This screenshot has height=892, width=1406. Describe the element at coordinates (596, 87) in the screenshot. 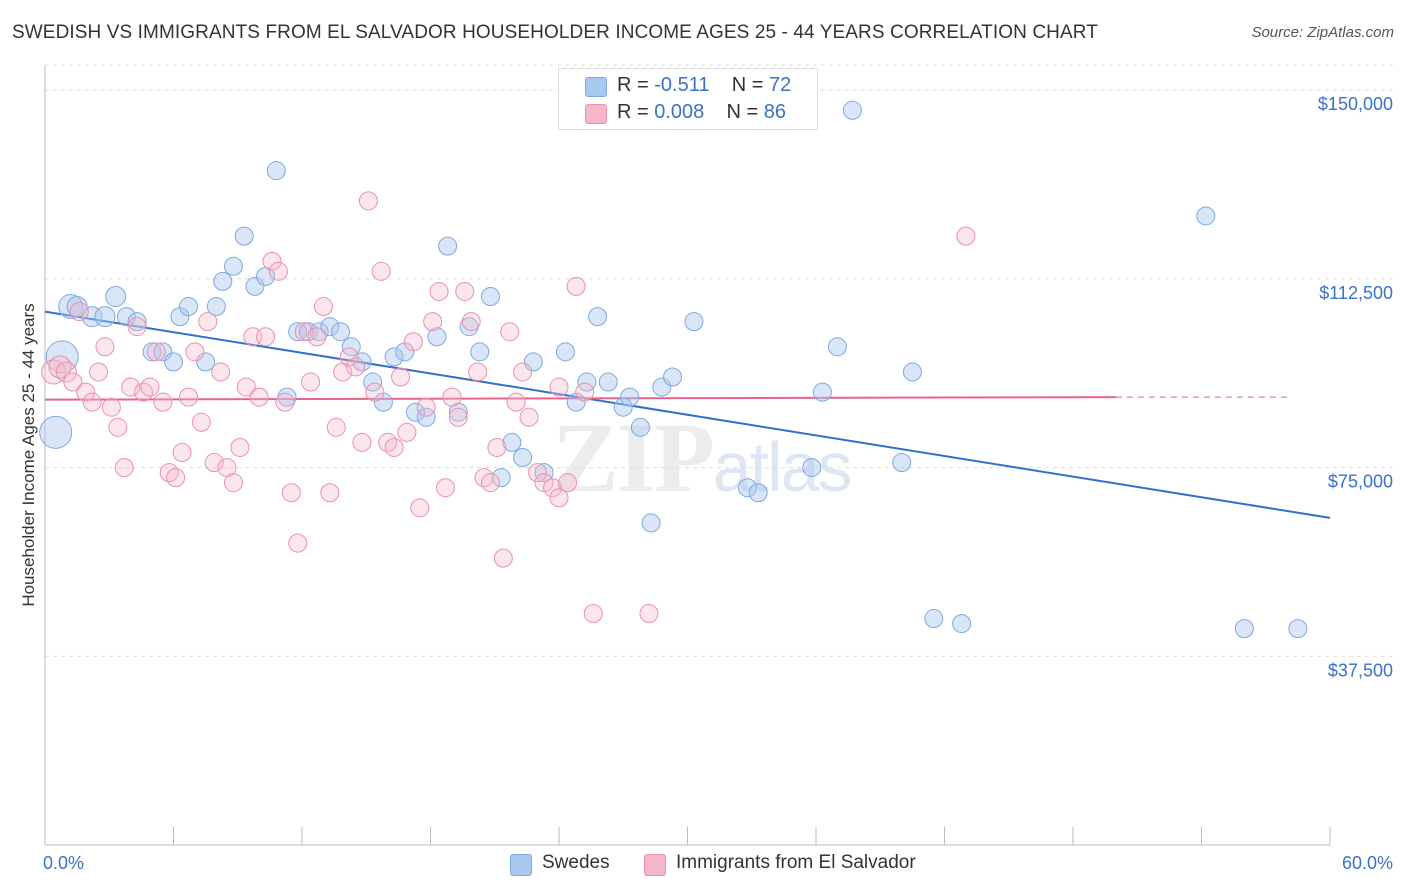

I see `swedes-swatch` at that location.